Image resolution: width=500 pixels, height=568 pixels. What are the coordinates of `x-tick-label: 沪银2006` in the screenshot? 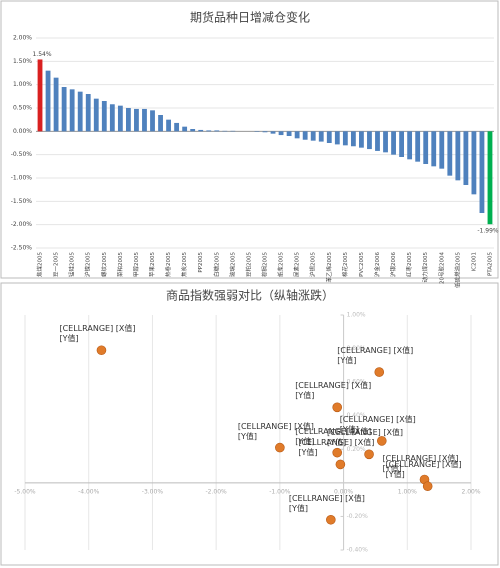 It's located at (393, 264).